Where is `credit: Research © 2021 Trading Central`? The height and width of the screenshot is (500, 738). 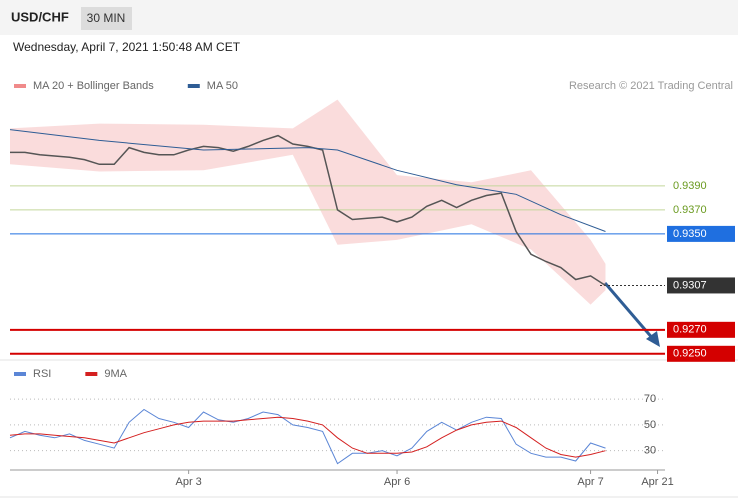 credit: Research © 2021 Trading Central is located at coordinates (651, 86).